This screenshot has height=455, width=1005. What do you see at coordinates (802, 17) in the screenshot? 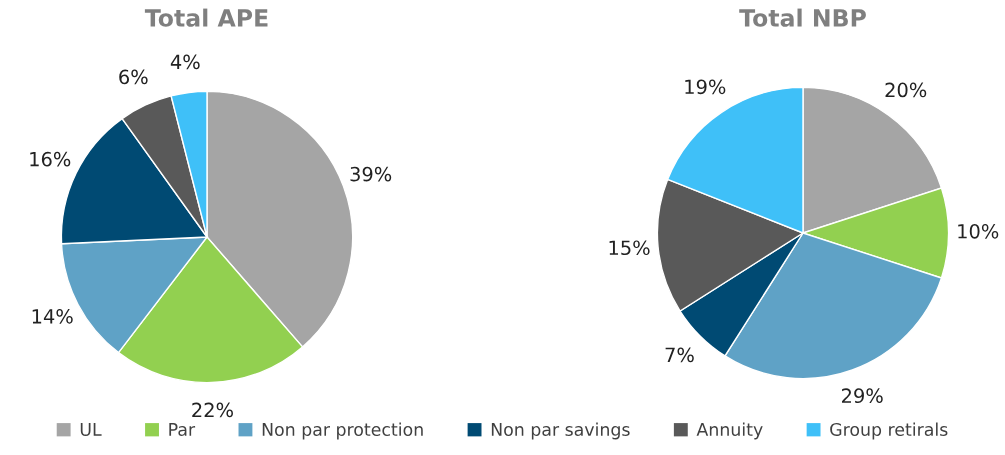
I see `chart-title: Total NBP` at bounding box center [802, 17].